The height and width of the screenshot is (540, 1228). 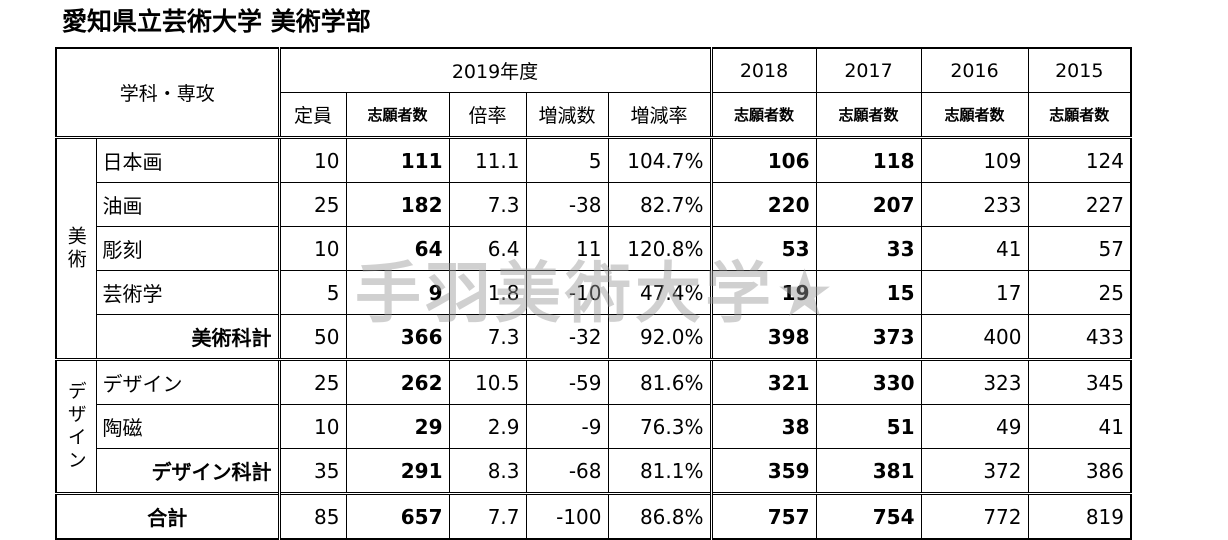 I want to click on cell: 芸術学, so click(x=187, y=292).